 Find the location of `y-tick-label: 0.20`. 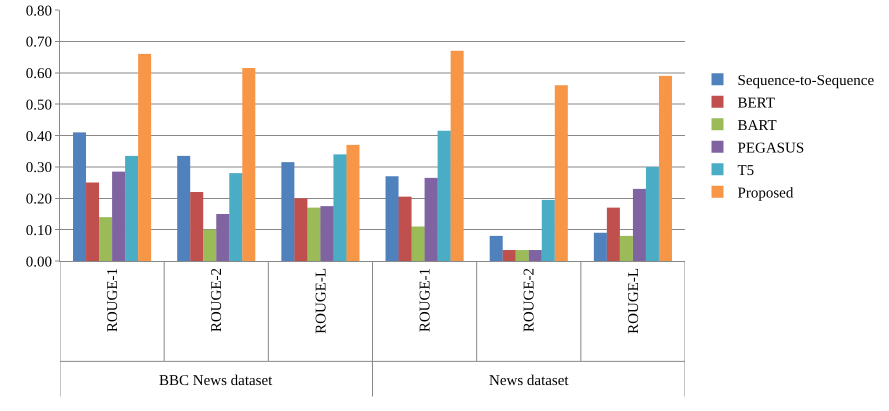

y-tick-label: 0.20 is located at coordinates (39, 200).